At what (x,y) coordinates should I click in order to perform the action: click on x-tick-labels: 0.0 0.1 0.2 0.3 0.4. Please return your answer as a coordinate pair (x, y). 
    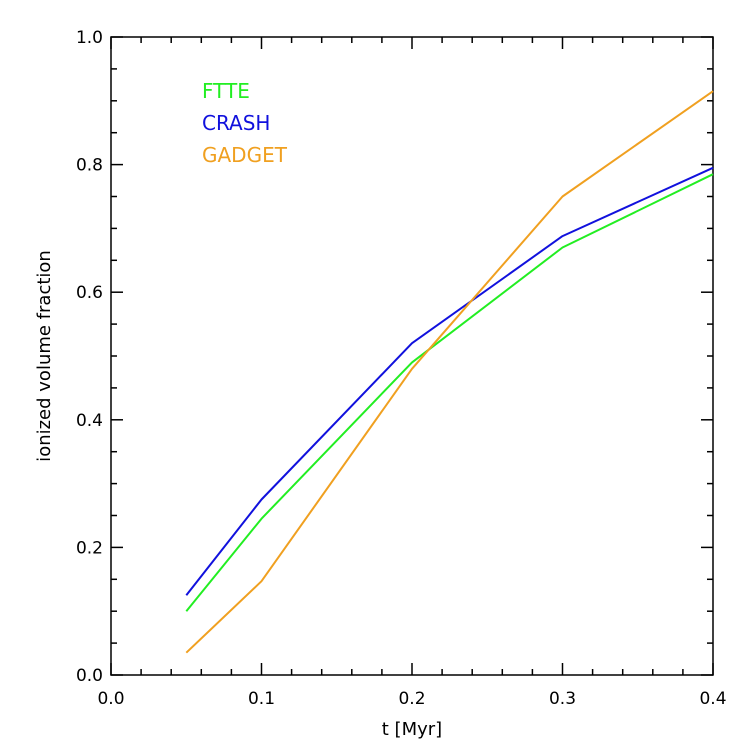
    Looking at the image, I should click on (411, 699).